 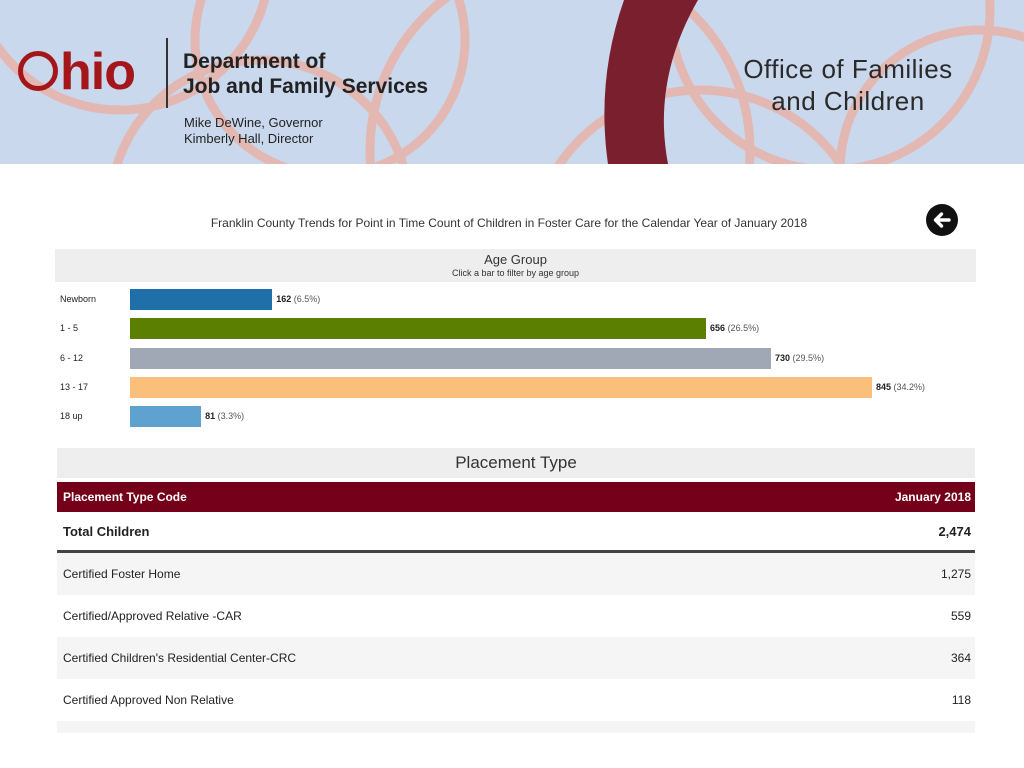 I want to click on age-bar-percent: (6.5%), so click(x=306, y=299).